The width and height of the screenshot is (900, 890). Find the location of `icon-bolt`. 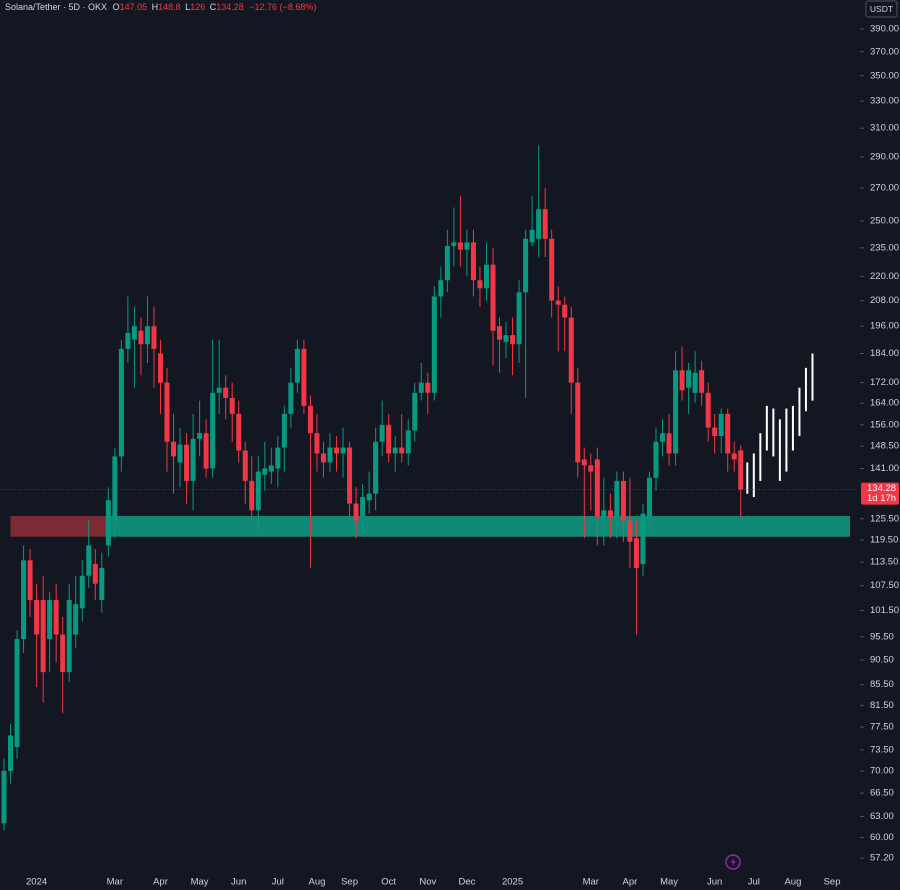

icon-bolt is located at coordinates (733, 862).